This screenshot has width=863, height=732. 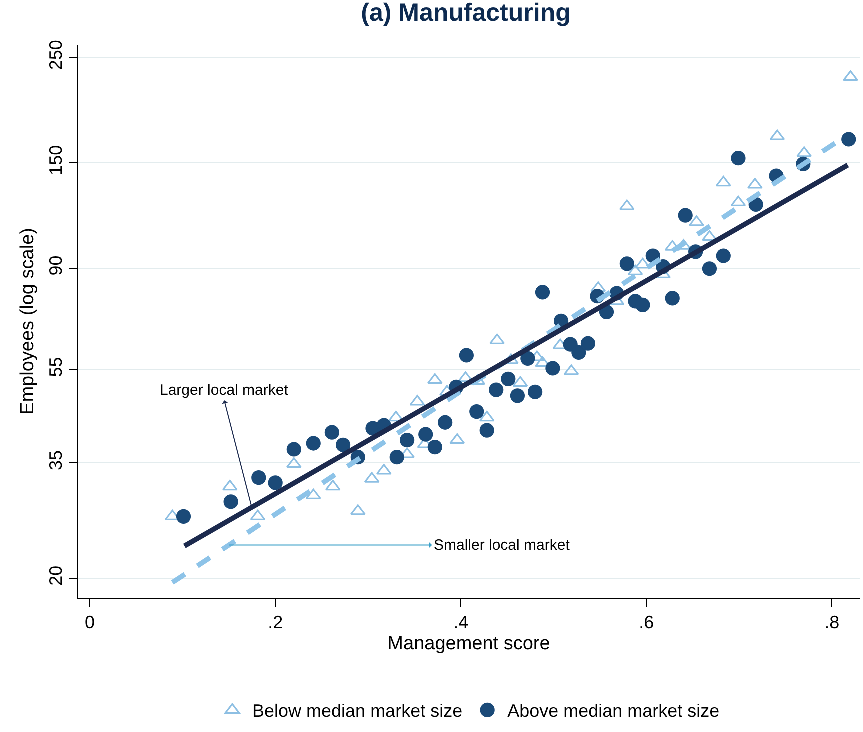 What do you see at coordinates (56, 576) in the screenshot?
I see `y-tick-label: 20` at bounding box center [56, 576].